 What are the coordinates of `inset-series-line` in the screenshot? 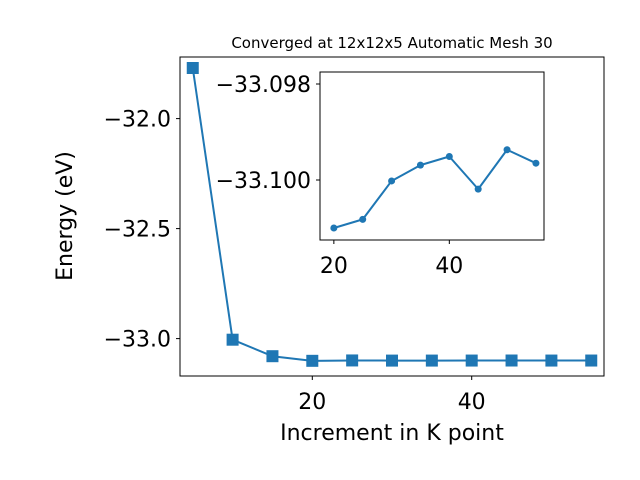 It's located at (435, 188).